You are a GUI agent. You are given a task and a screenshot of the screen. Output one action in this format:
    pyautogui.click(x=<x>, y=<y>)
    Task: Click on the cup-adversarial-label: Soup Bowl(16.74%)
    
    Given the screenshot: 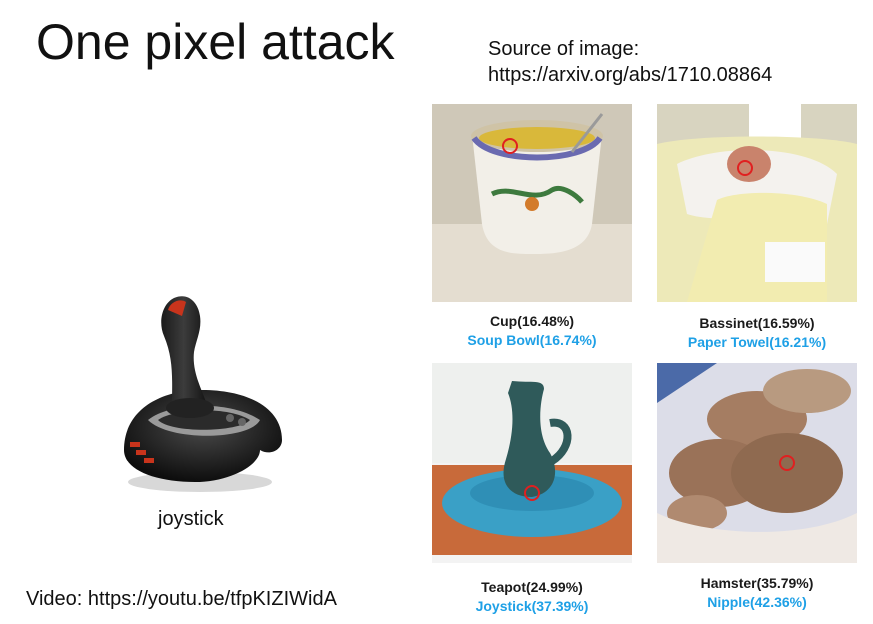 What is the action you would take?
    pyautogui.click(x=532, y=340)
    